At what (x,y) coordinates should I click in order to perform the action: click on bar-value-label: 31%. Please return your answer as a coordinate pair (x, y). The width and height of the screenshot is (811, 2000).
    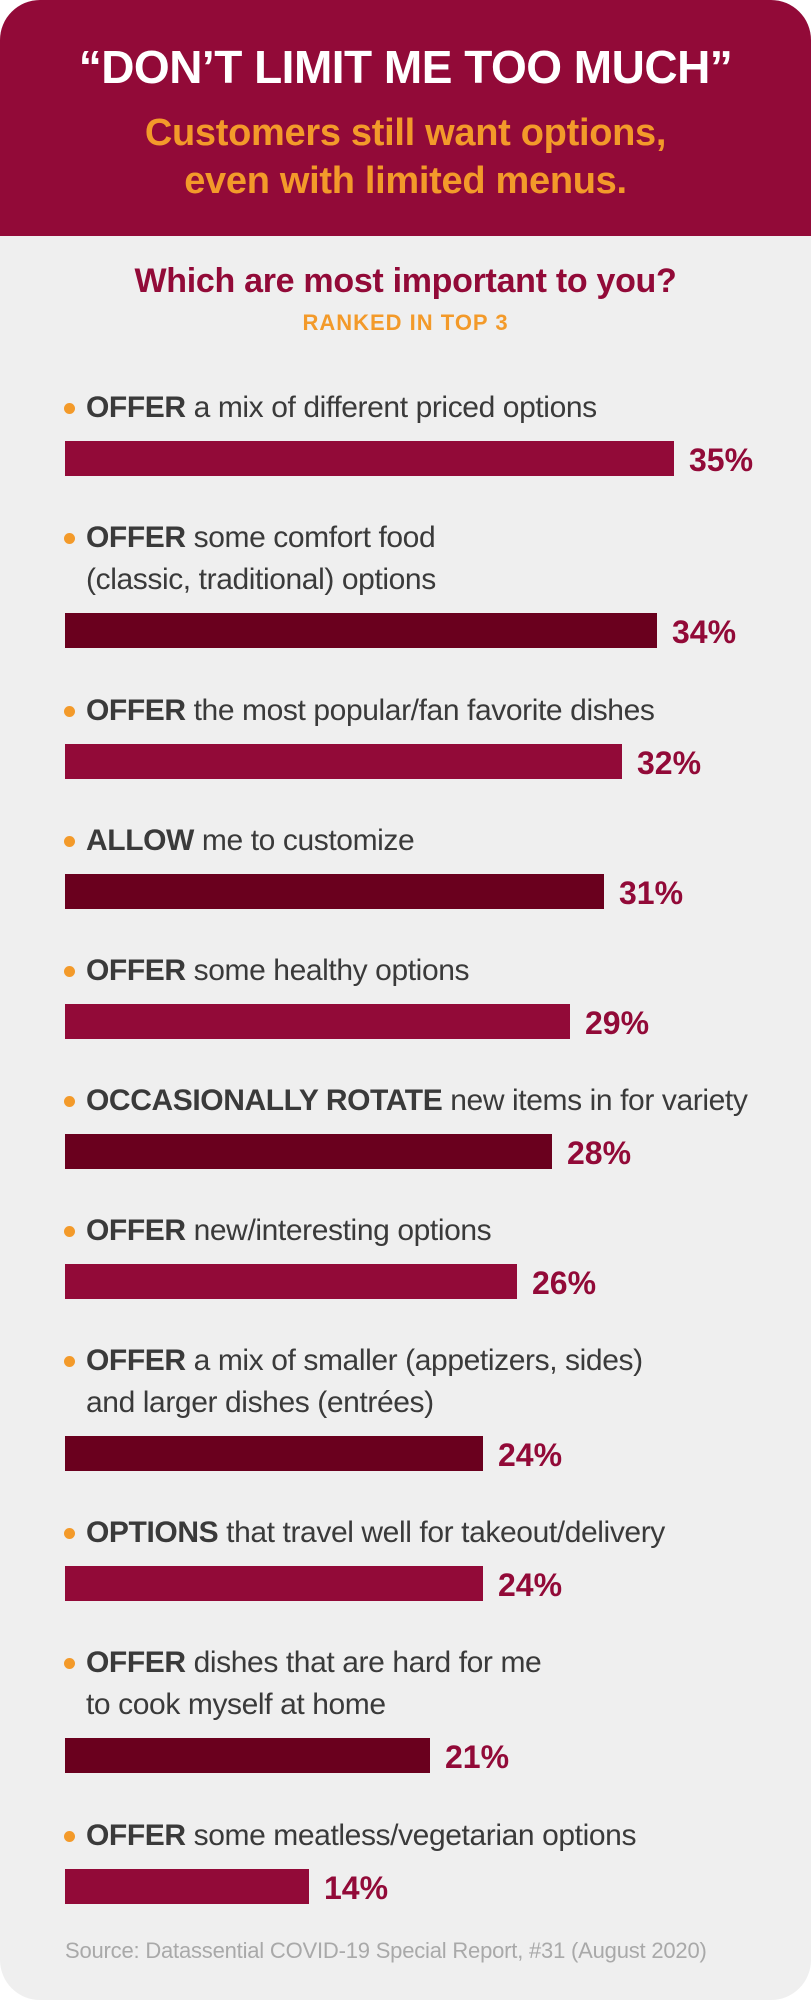
    Looking at the image, I should click on (651, 893).